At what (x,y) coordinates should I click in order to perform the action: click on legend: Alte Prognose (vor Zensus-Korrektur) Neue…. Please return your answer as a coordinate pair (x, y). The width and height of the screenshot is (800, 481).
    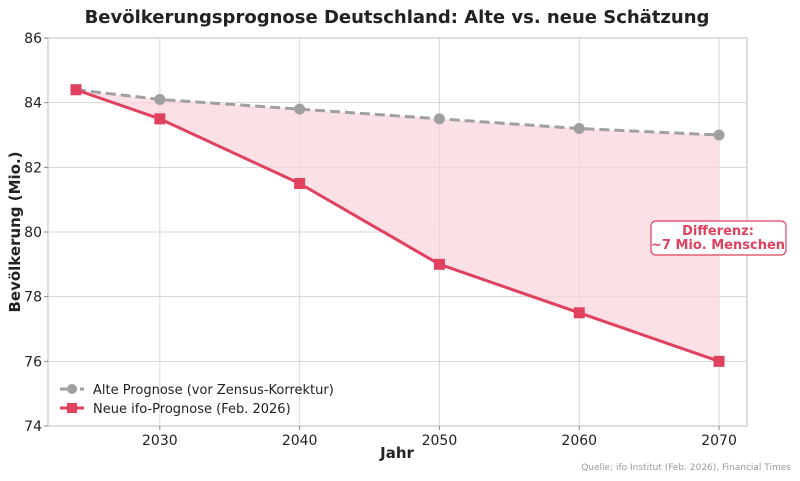
    Looking at the image, I should click on (197, 400).